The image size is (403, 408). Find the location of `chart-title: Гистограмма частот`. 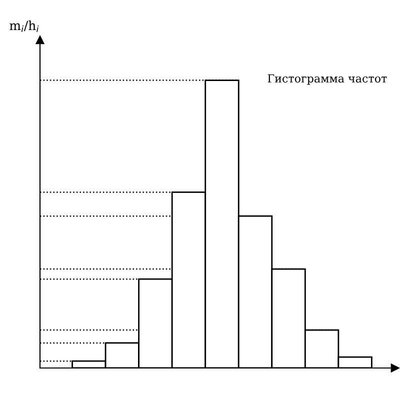

chart-title: Гистограмма частот is located at coordinates (327, 79).